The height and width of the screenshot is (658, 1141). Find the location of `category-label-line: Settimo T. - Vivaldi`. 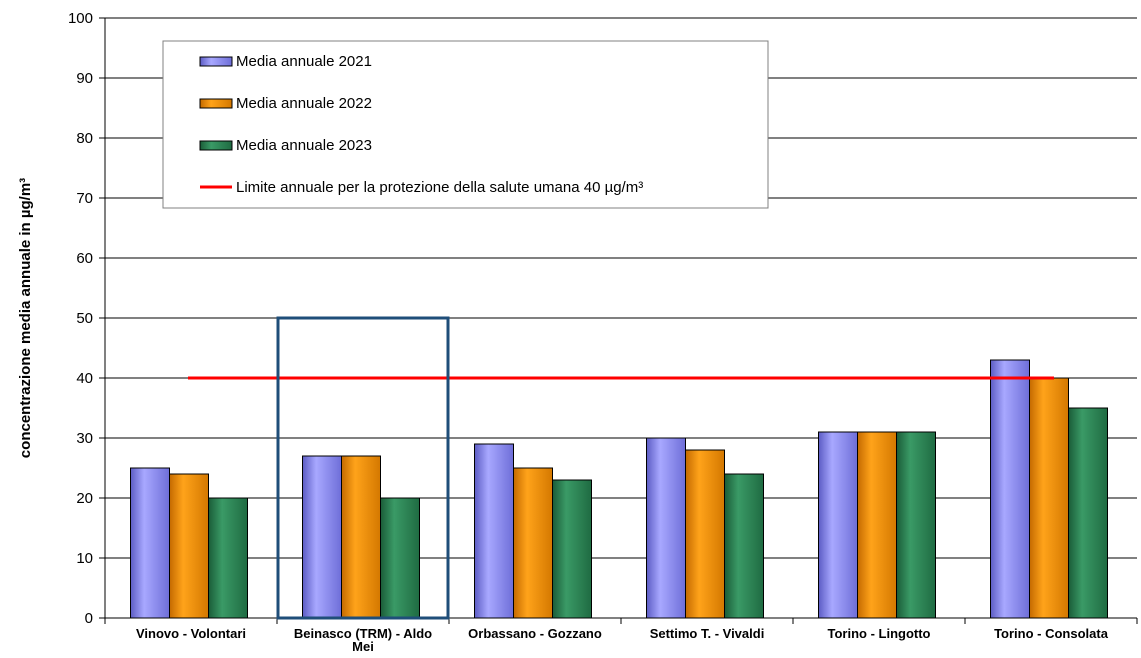

category-label-line: Settimo T. - Vivaldi is located at coordinates (707, 633).